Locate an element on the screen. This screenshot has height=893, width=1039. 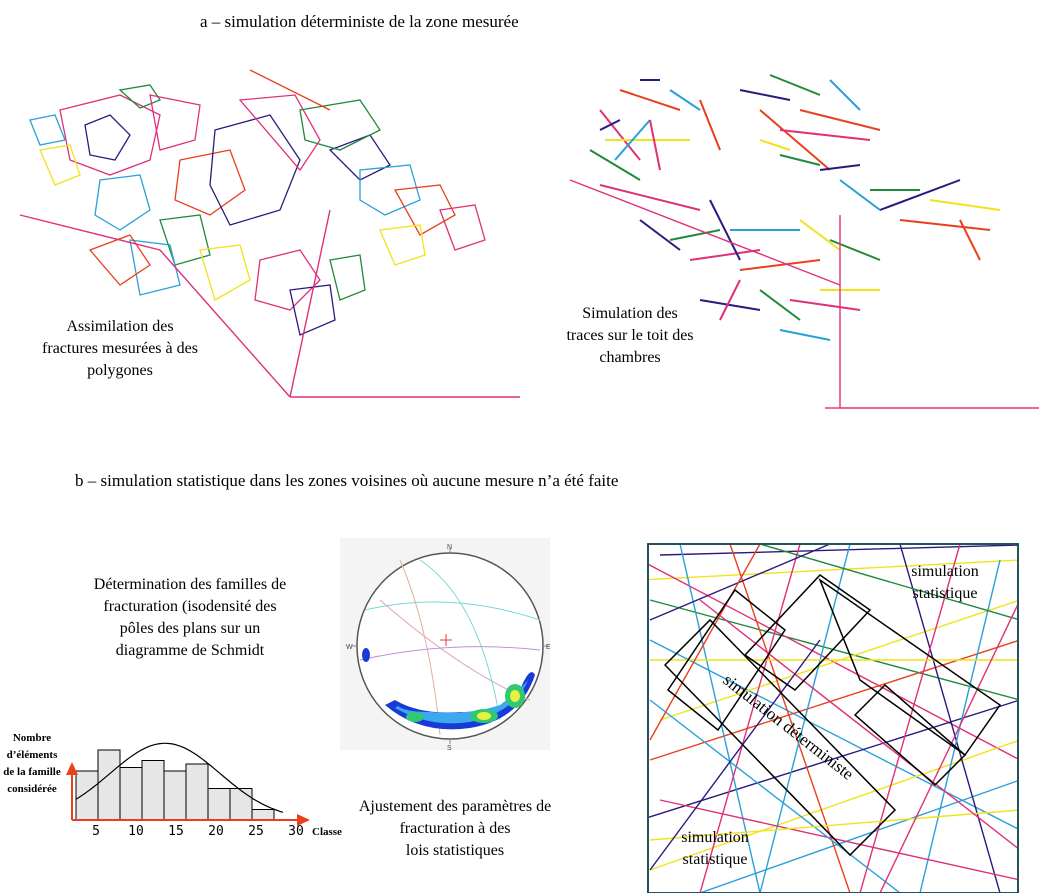
chart-axes is located at coordinates (188, 794).